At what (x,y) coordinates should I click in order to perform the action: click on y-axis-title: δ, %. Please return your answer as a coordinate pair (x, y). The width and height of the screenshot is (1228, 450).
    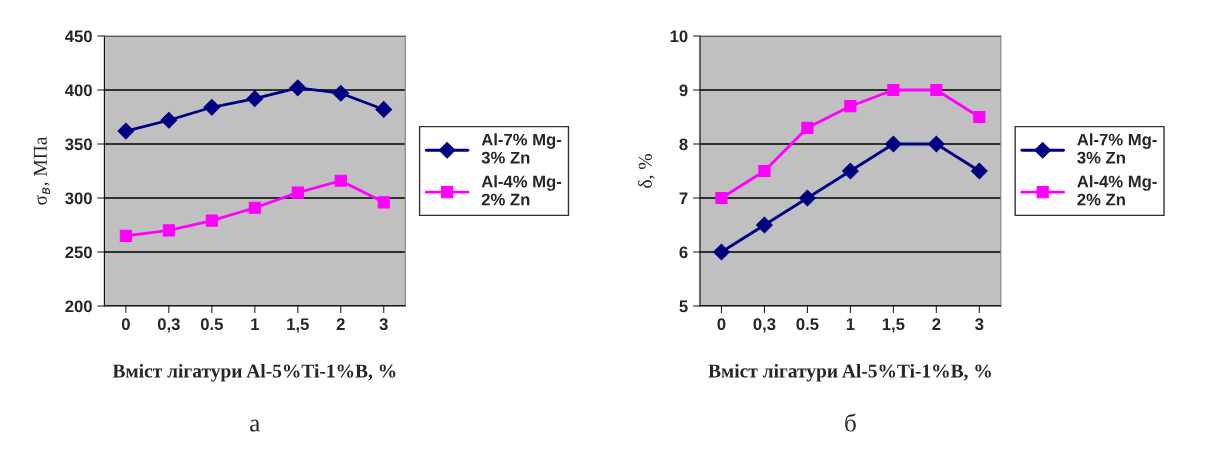
    Looking at the image, I should click on (646, 171).